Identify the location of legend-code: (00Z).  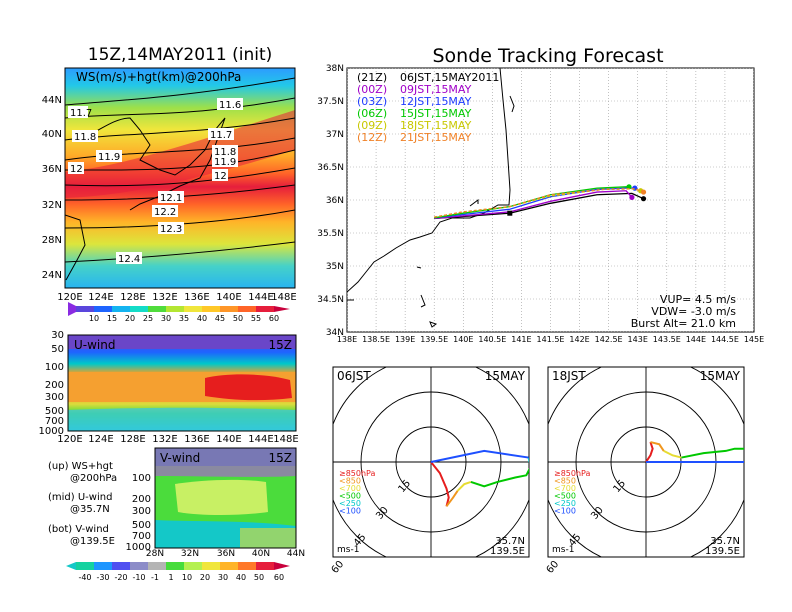
(372, 89).